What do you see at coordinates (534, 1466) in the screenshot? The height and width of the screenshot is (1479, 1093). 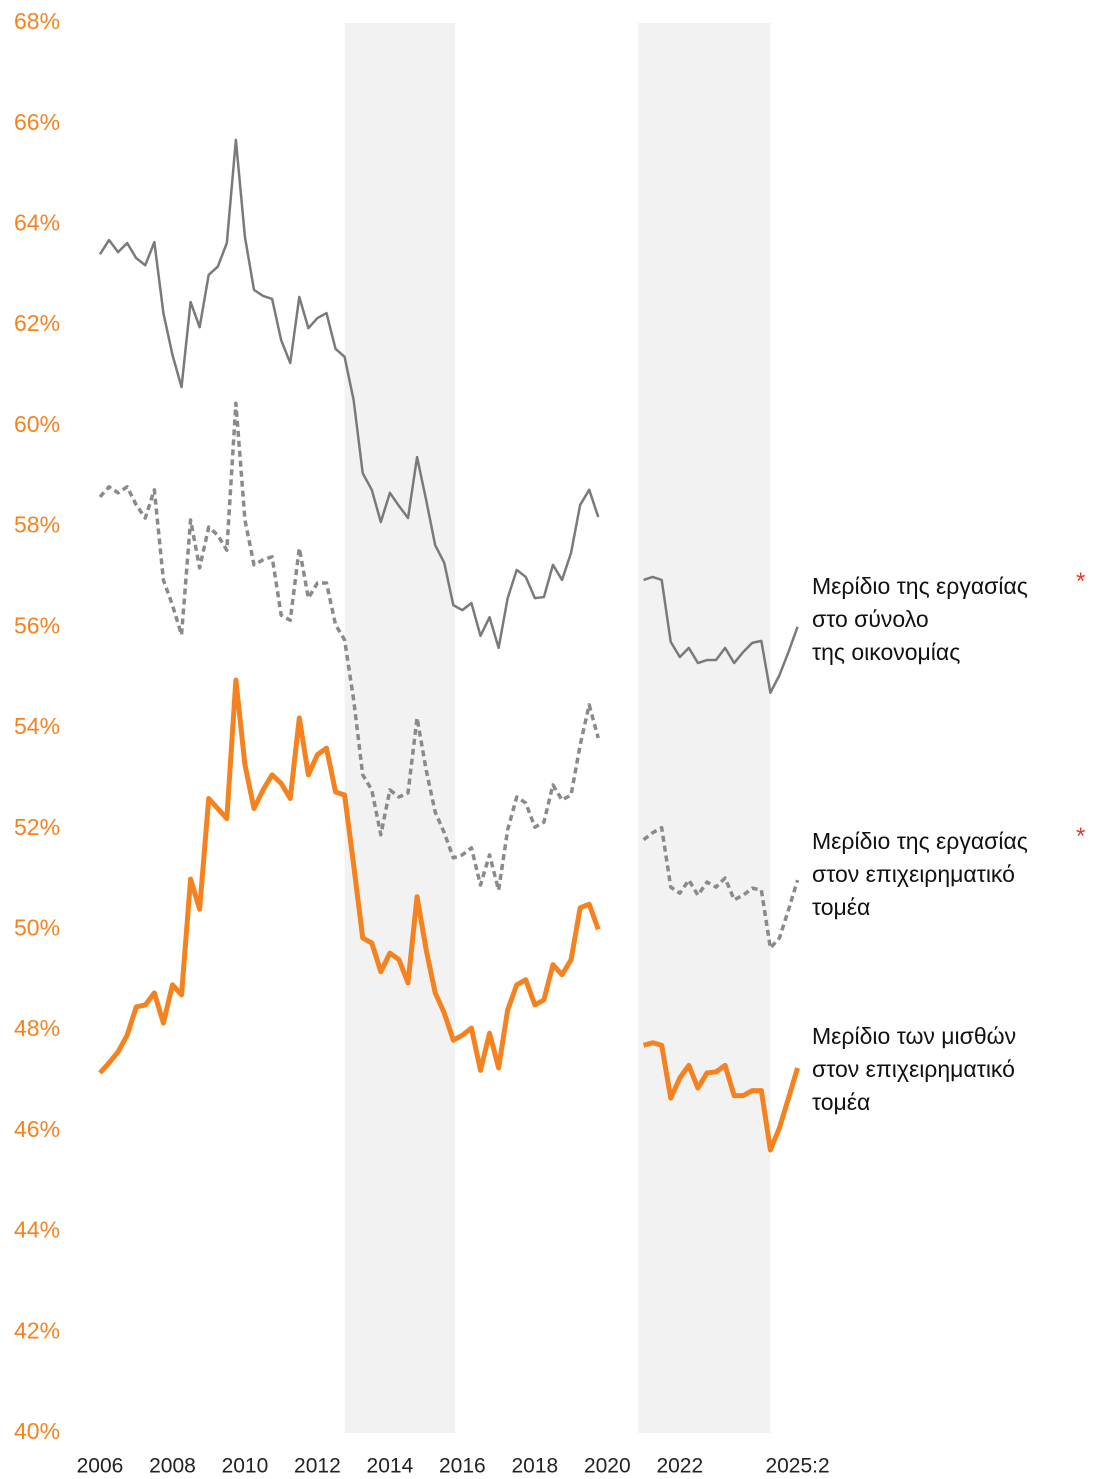 I see `x-tick-label: 2018` at bounding box center [534, 1466].